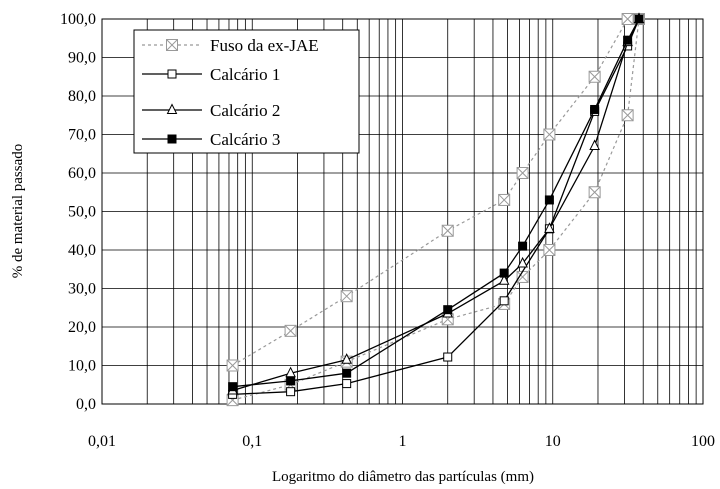 Image resolution: width=720 pixels, height=489 pixels. Describe the element at coordinates (264, 45) in the screenshot. I see `legend-label: Fuso da ex-JAE` at that location.